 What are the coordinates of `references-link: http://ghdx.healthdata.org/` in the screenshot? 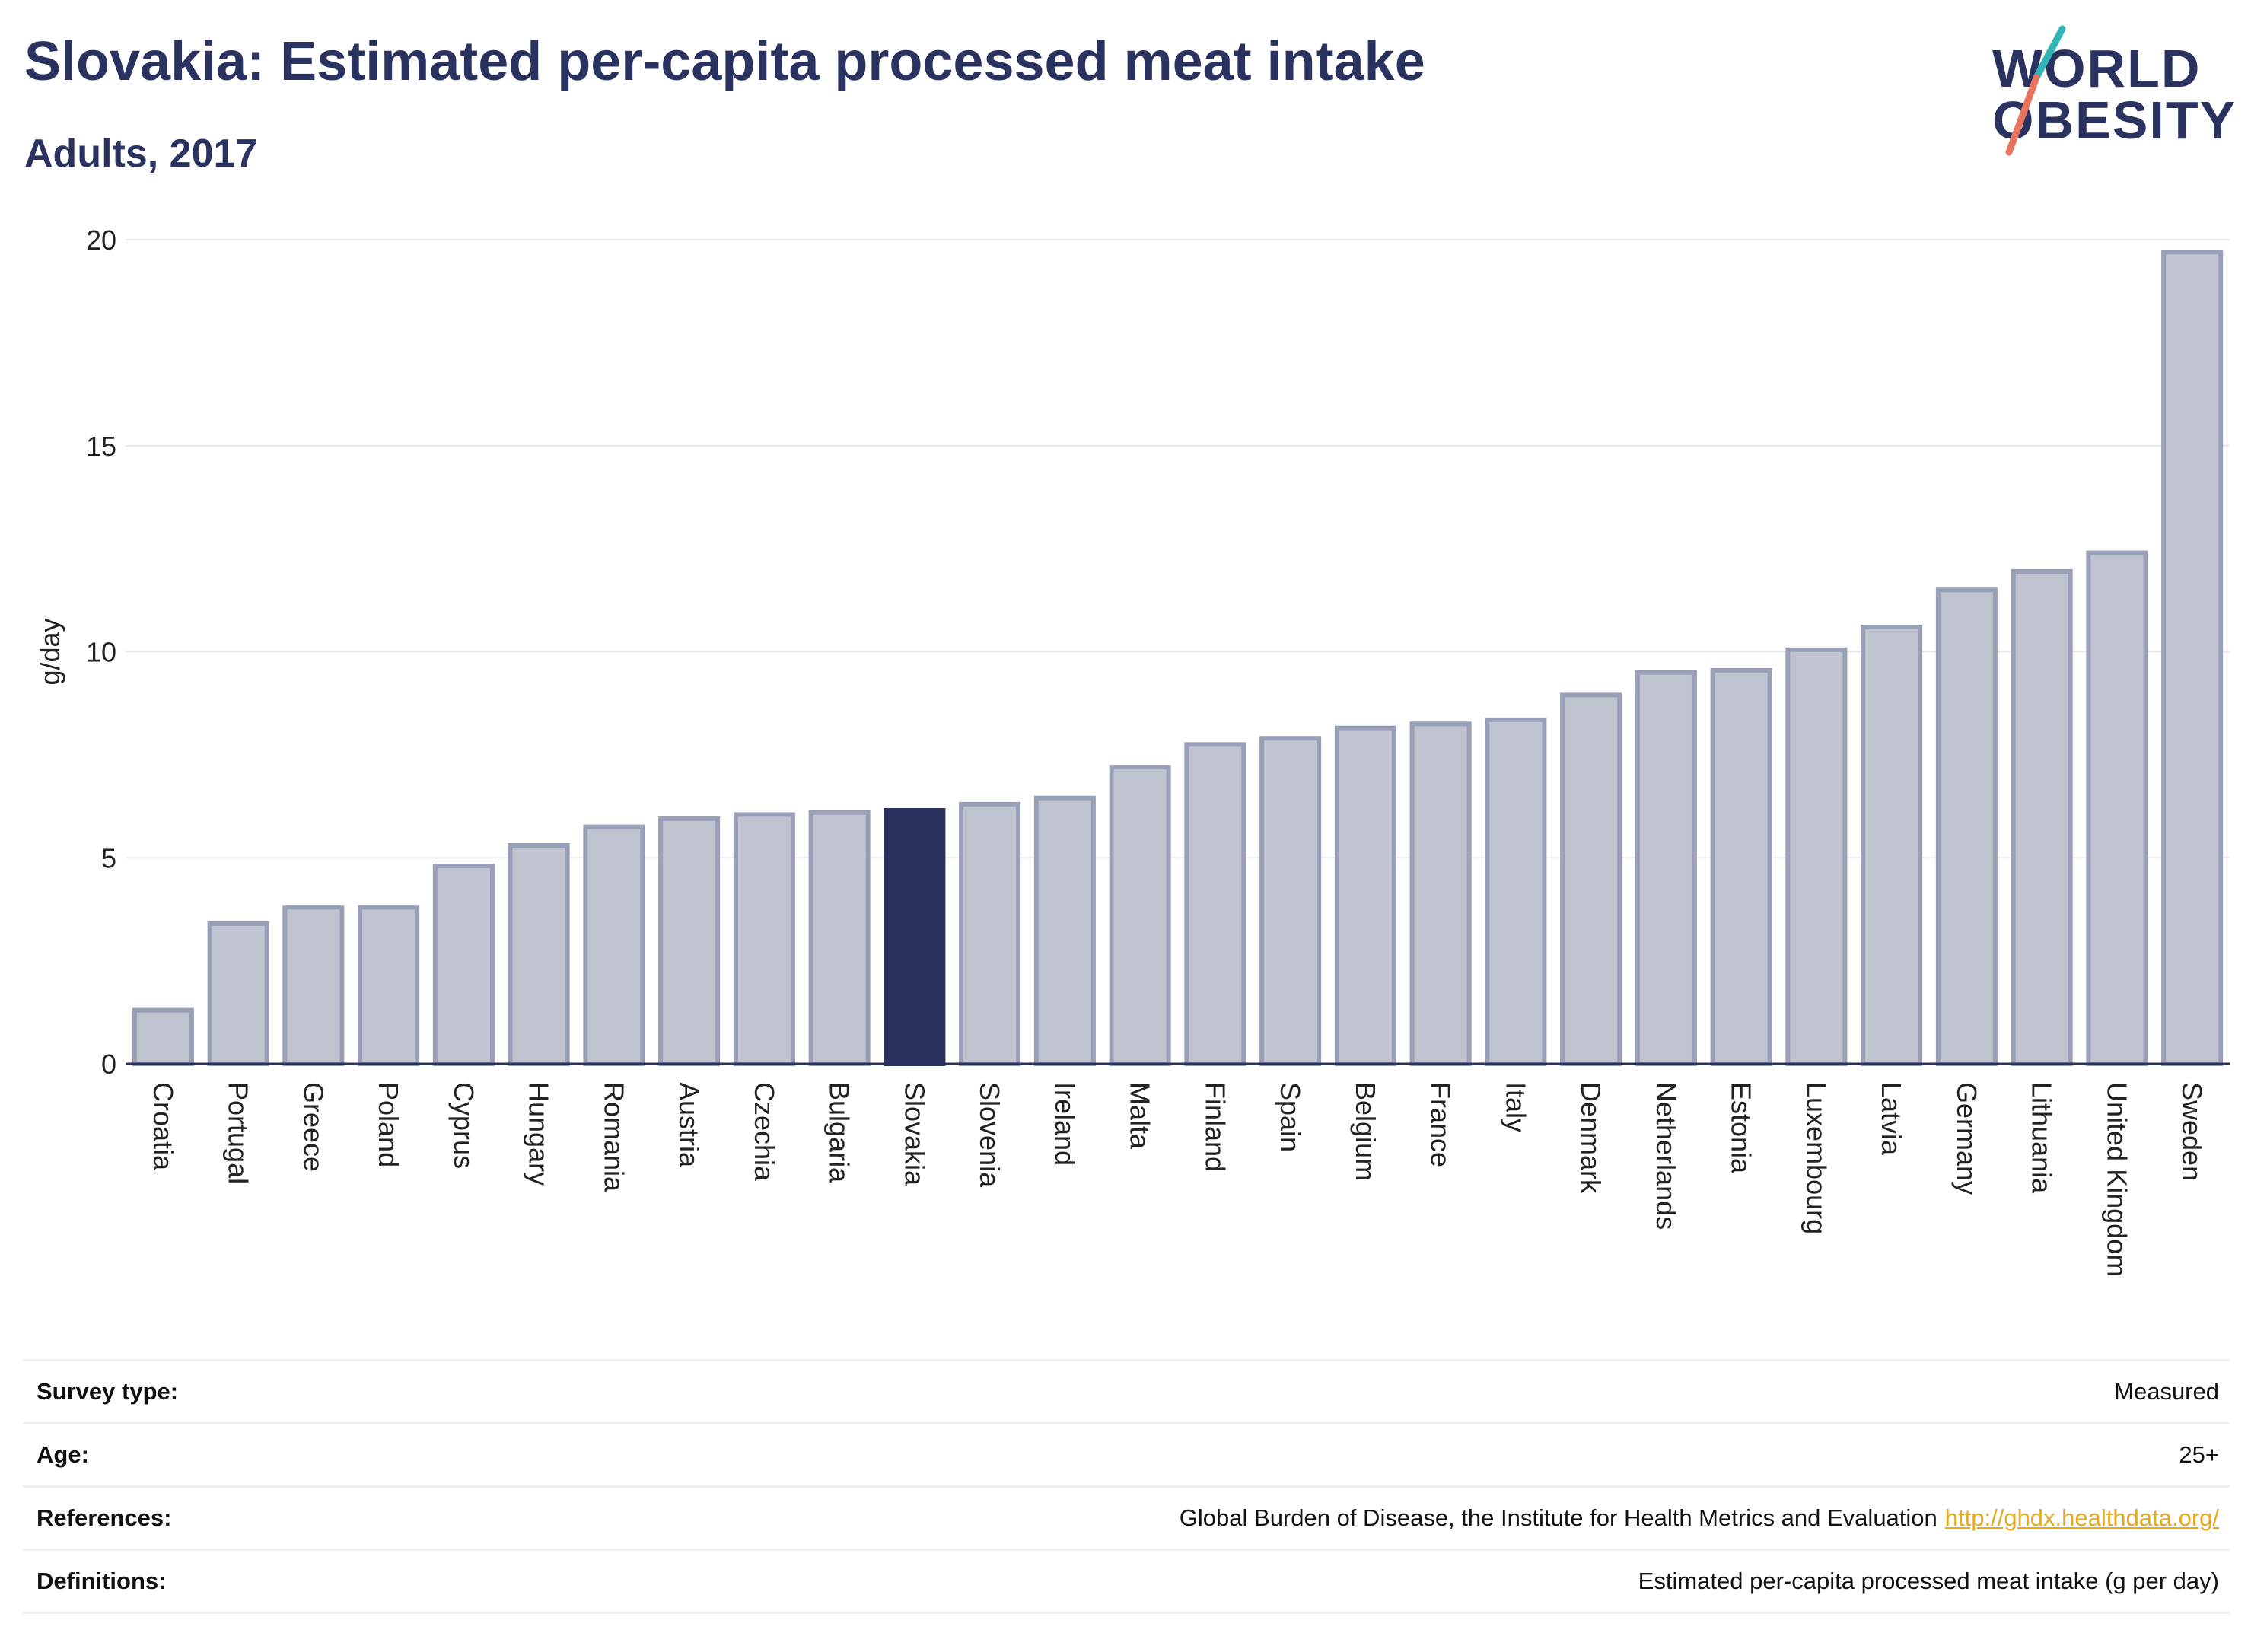 It's located at (2081, 1517).